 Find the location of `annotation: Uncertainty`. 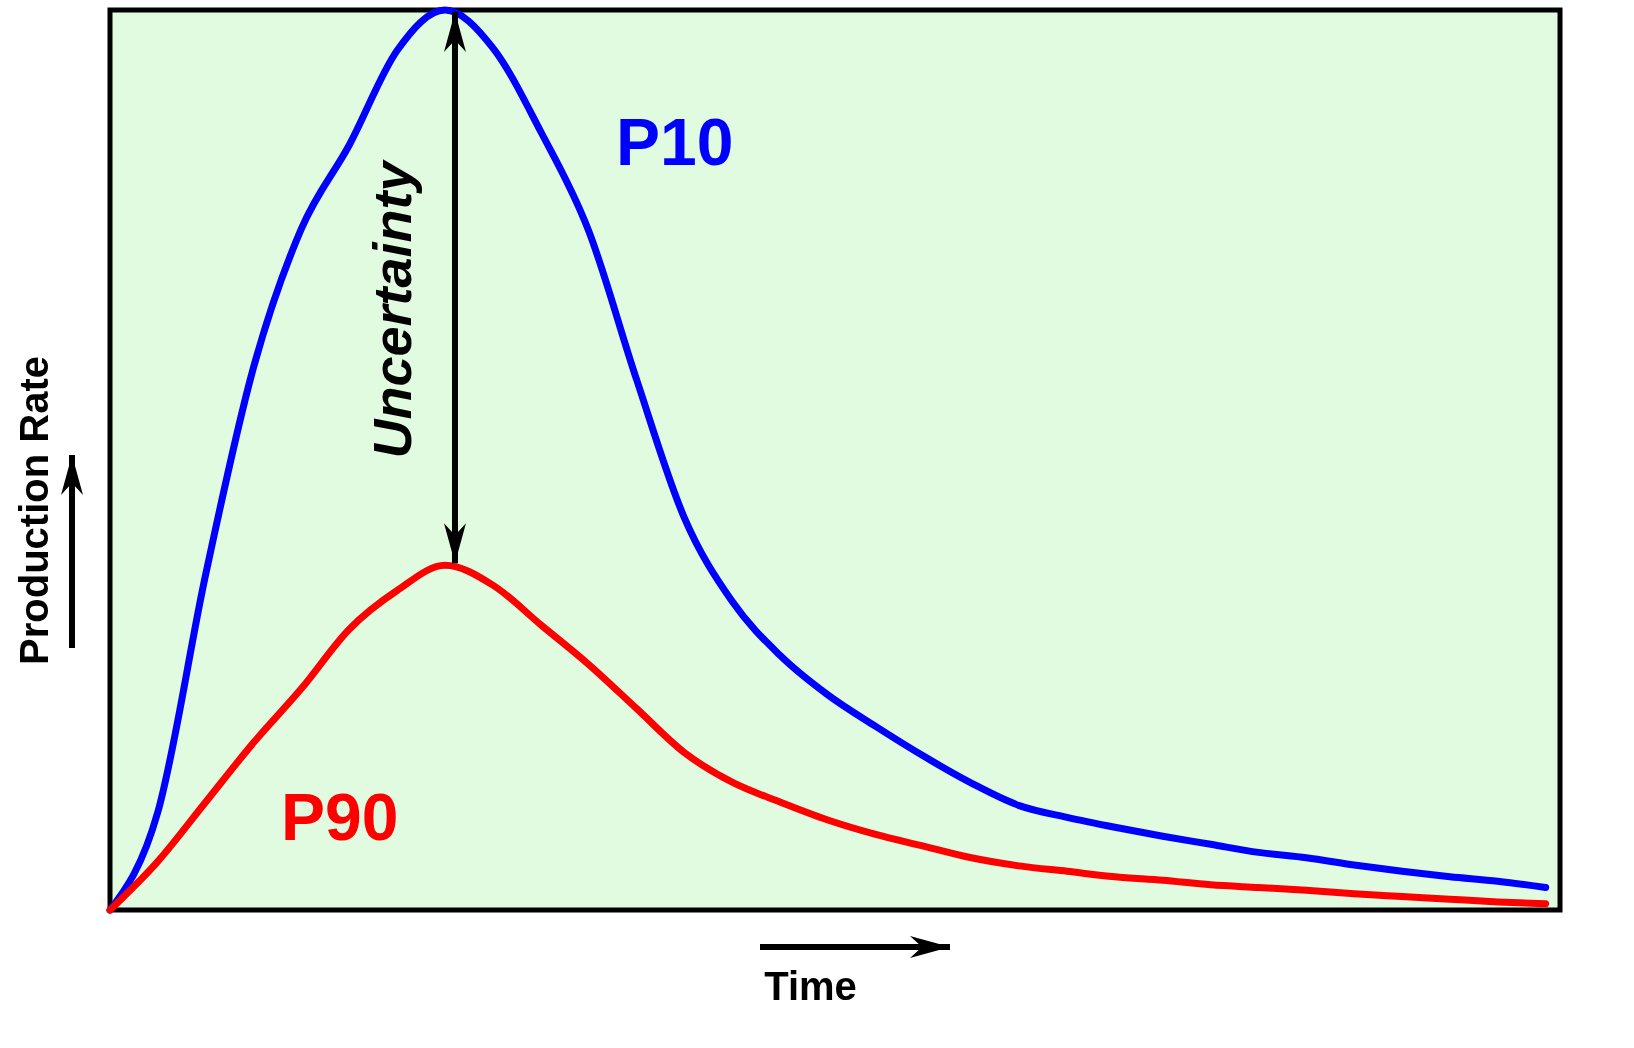

annotation: Uncertainty is located at coordinates (391, 308).